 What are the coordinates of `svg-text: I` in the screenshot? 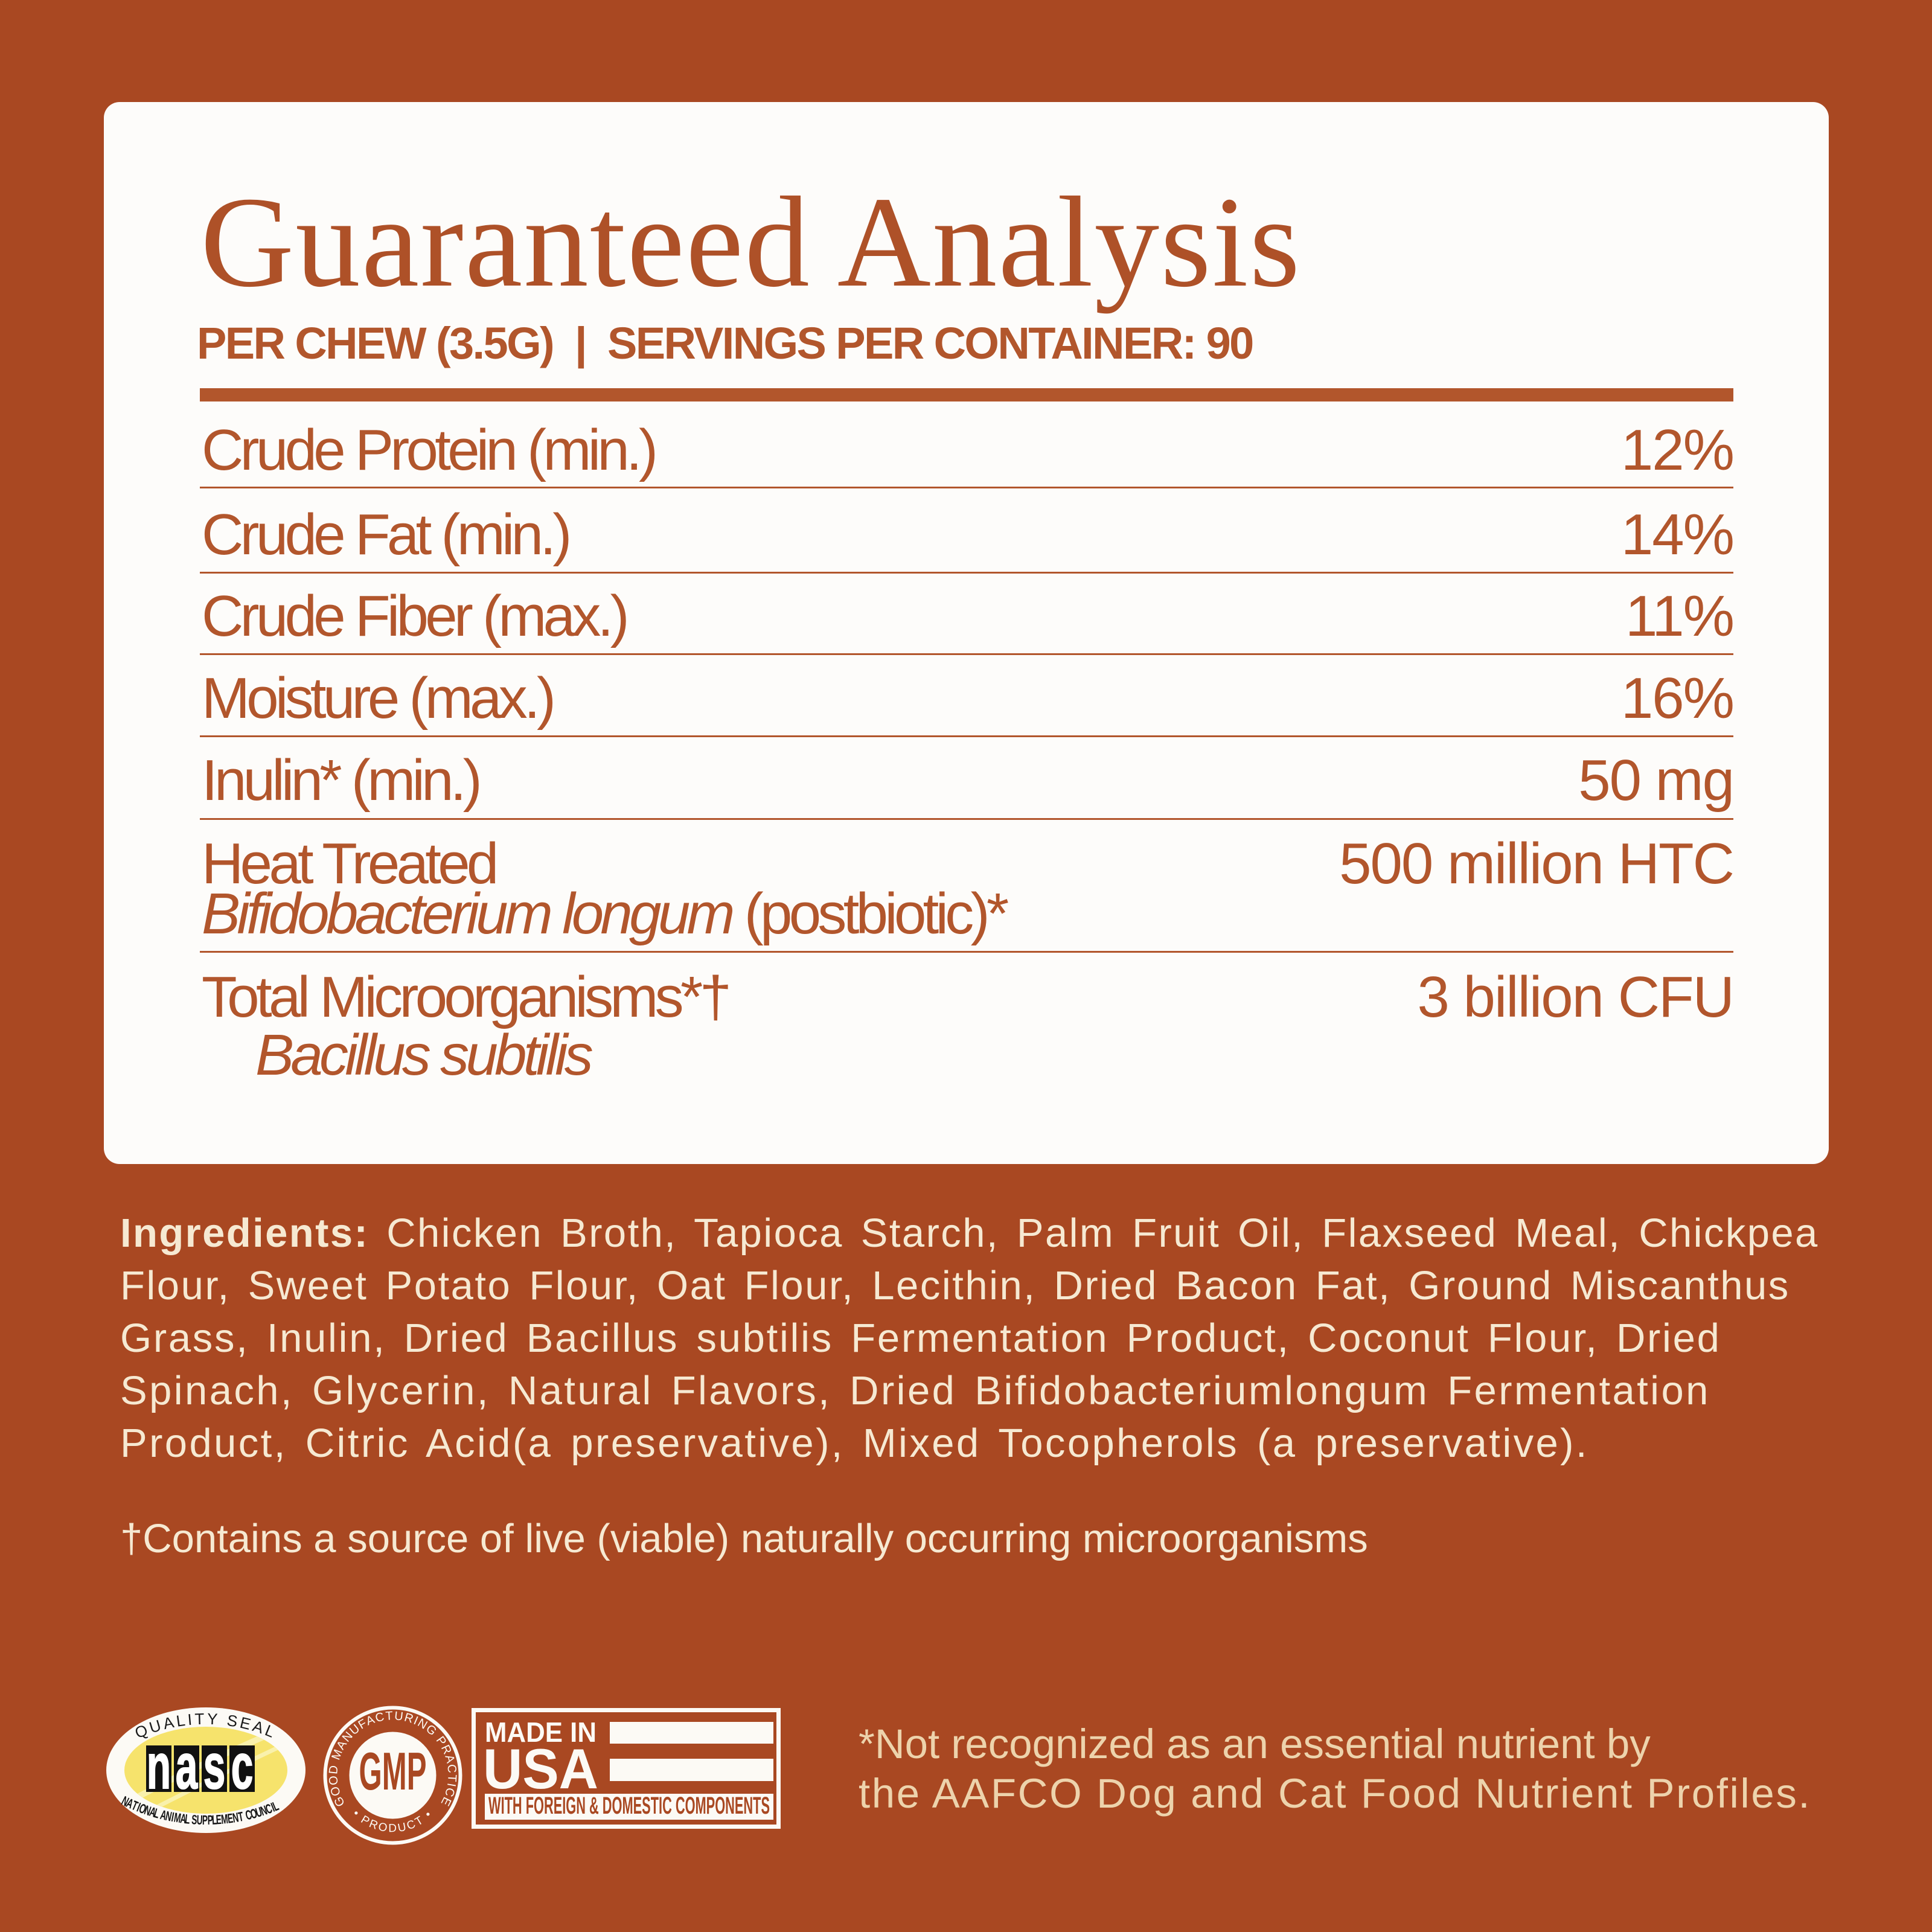 It's located at (172, 1817).